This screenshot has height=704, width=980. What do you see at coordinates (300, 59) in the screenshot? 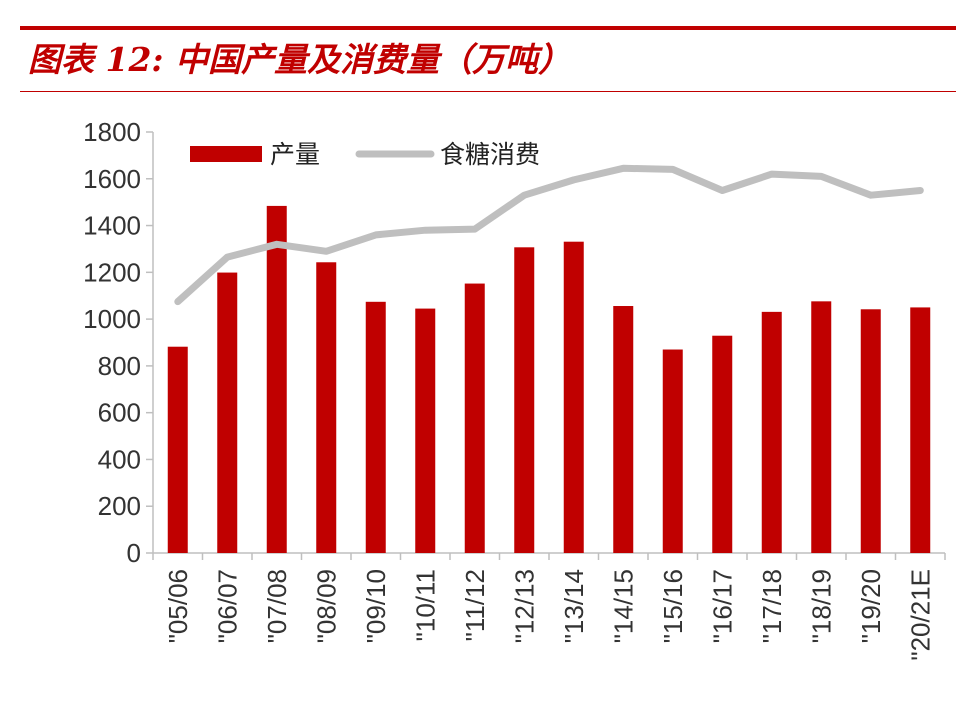
I see `chart-title: 图表 12: 中国产量及消费量（万吨）` at bounding box center [300, 59].